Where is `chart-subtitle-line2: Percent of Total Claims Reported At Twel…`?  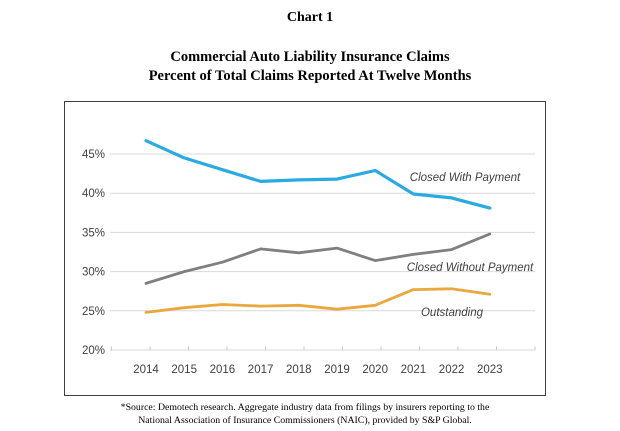 chart-subtitle-line2: Percent of Total Claims Reported At Twel… is located at coordinates (310, 76).